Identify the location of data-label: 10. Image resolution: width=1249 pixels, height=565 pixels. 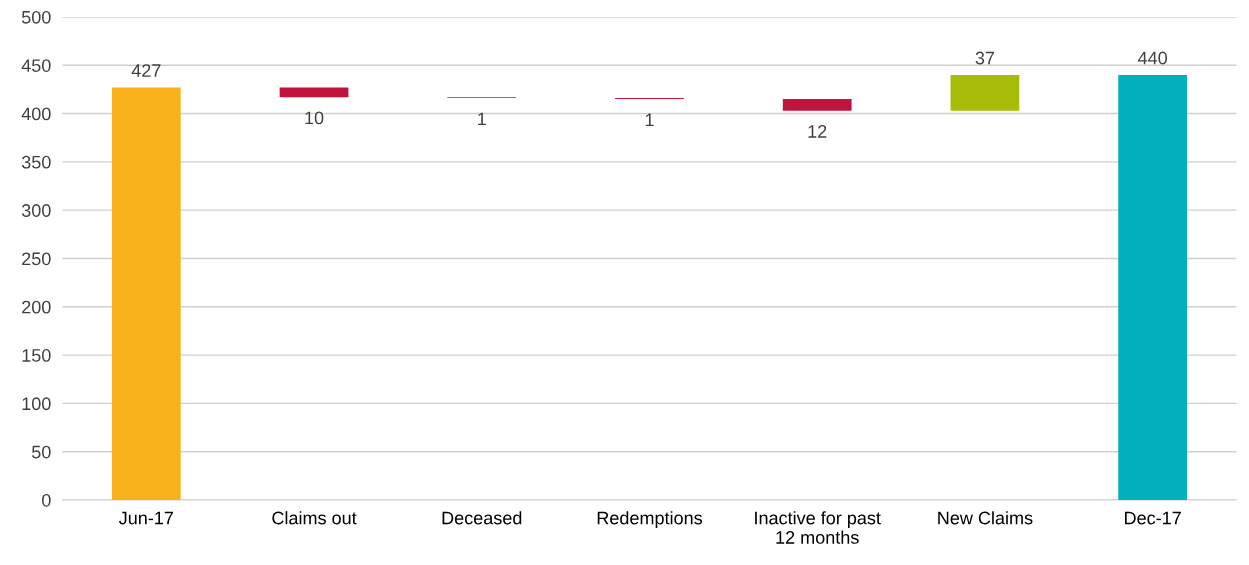
(314, 118).